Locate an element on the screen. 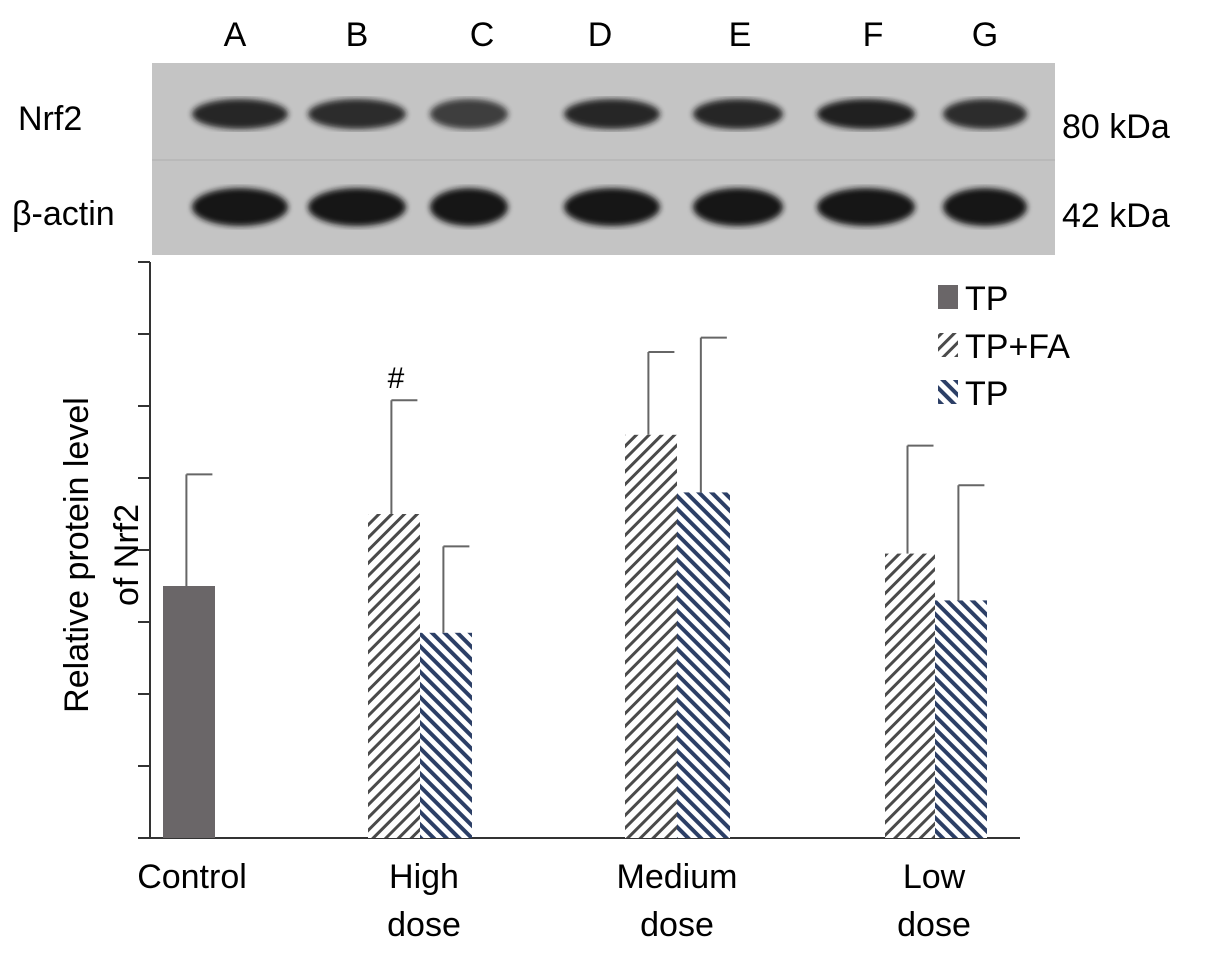  band-nrf2-lane-g is located at coordinates (985, 114).